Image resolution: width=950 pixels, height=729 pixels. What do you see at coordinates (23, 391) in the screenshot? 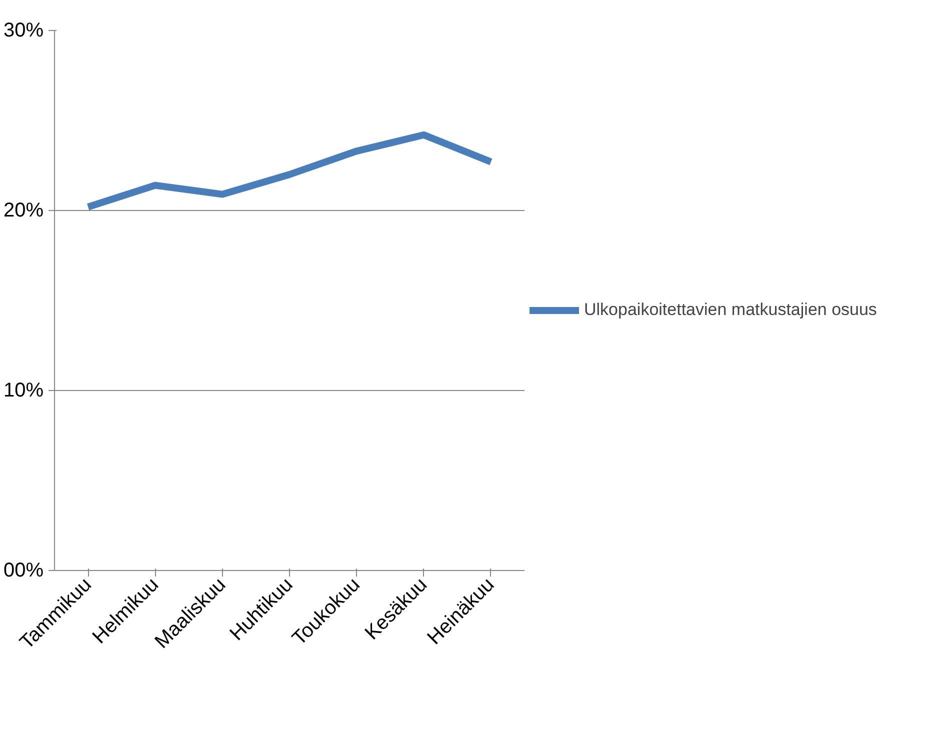
I see `y-tick-label: 10%` at bounding box center [23, 391].